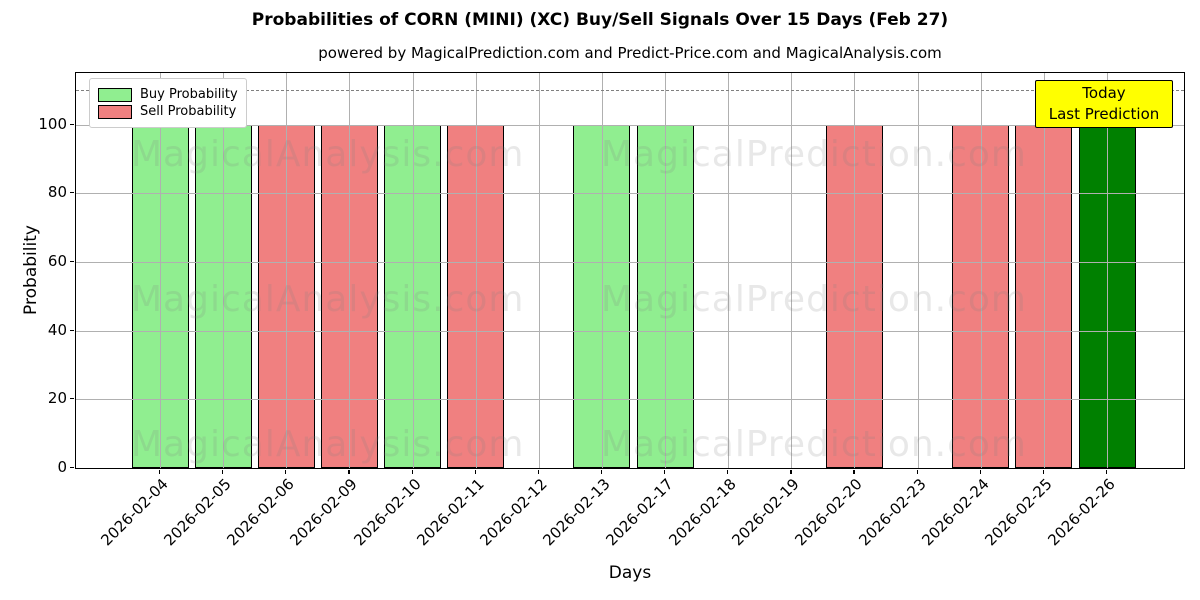 This screenshot has width=1200, height=600. What do you see at coordinates (31, 270) in the screenshot?
I see `y-axis-label: Probability` at bounding box center [31, 270].